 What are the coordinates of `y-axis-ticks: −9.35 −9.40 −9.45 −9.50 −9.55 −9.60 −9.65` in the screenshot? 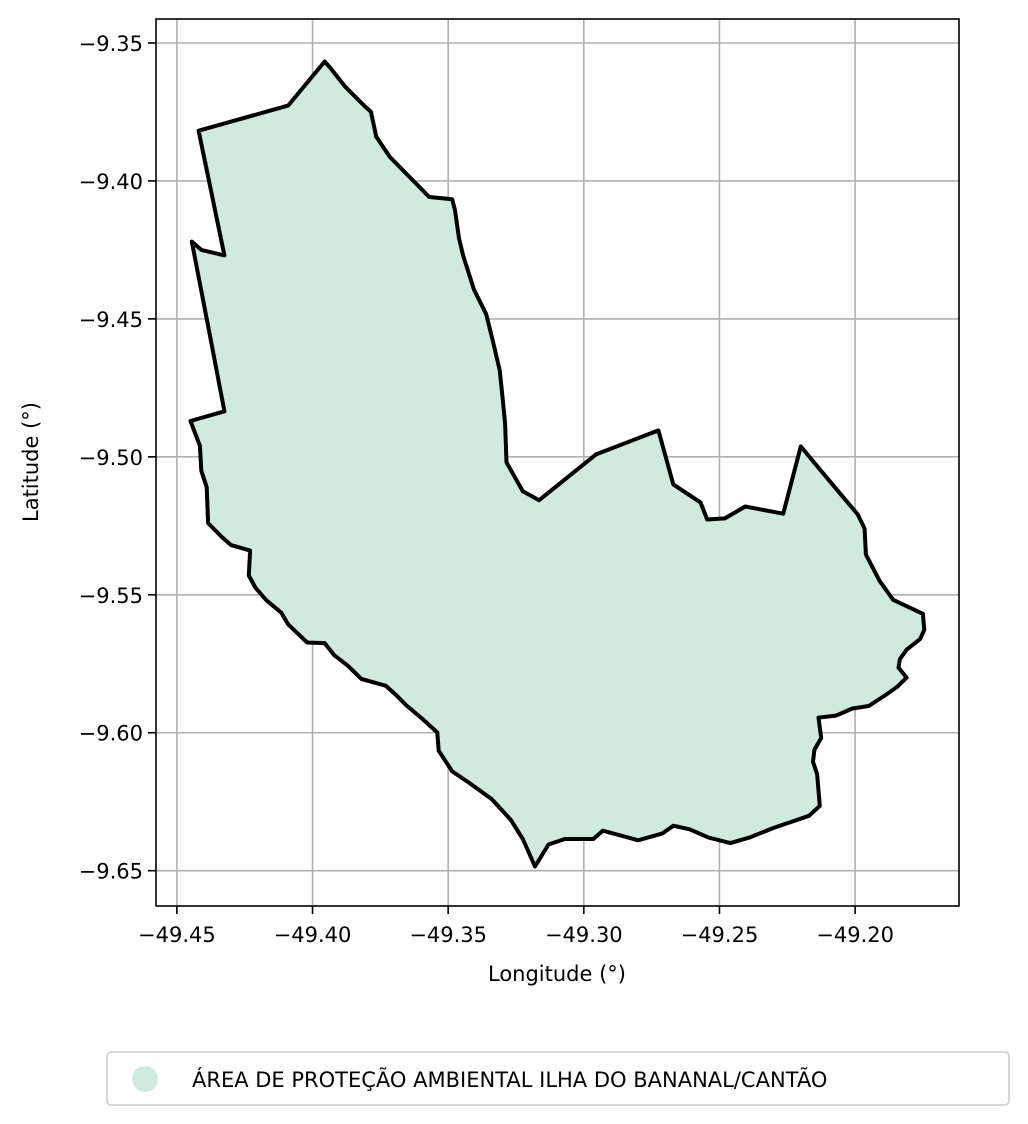 It's located at (117, 458).